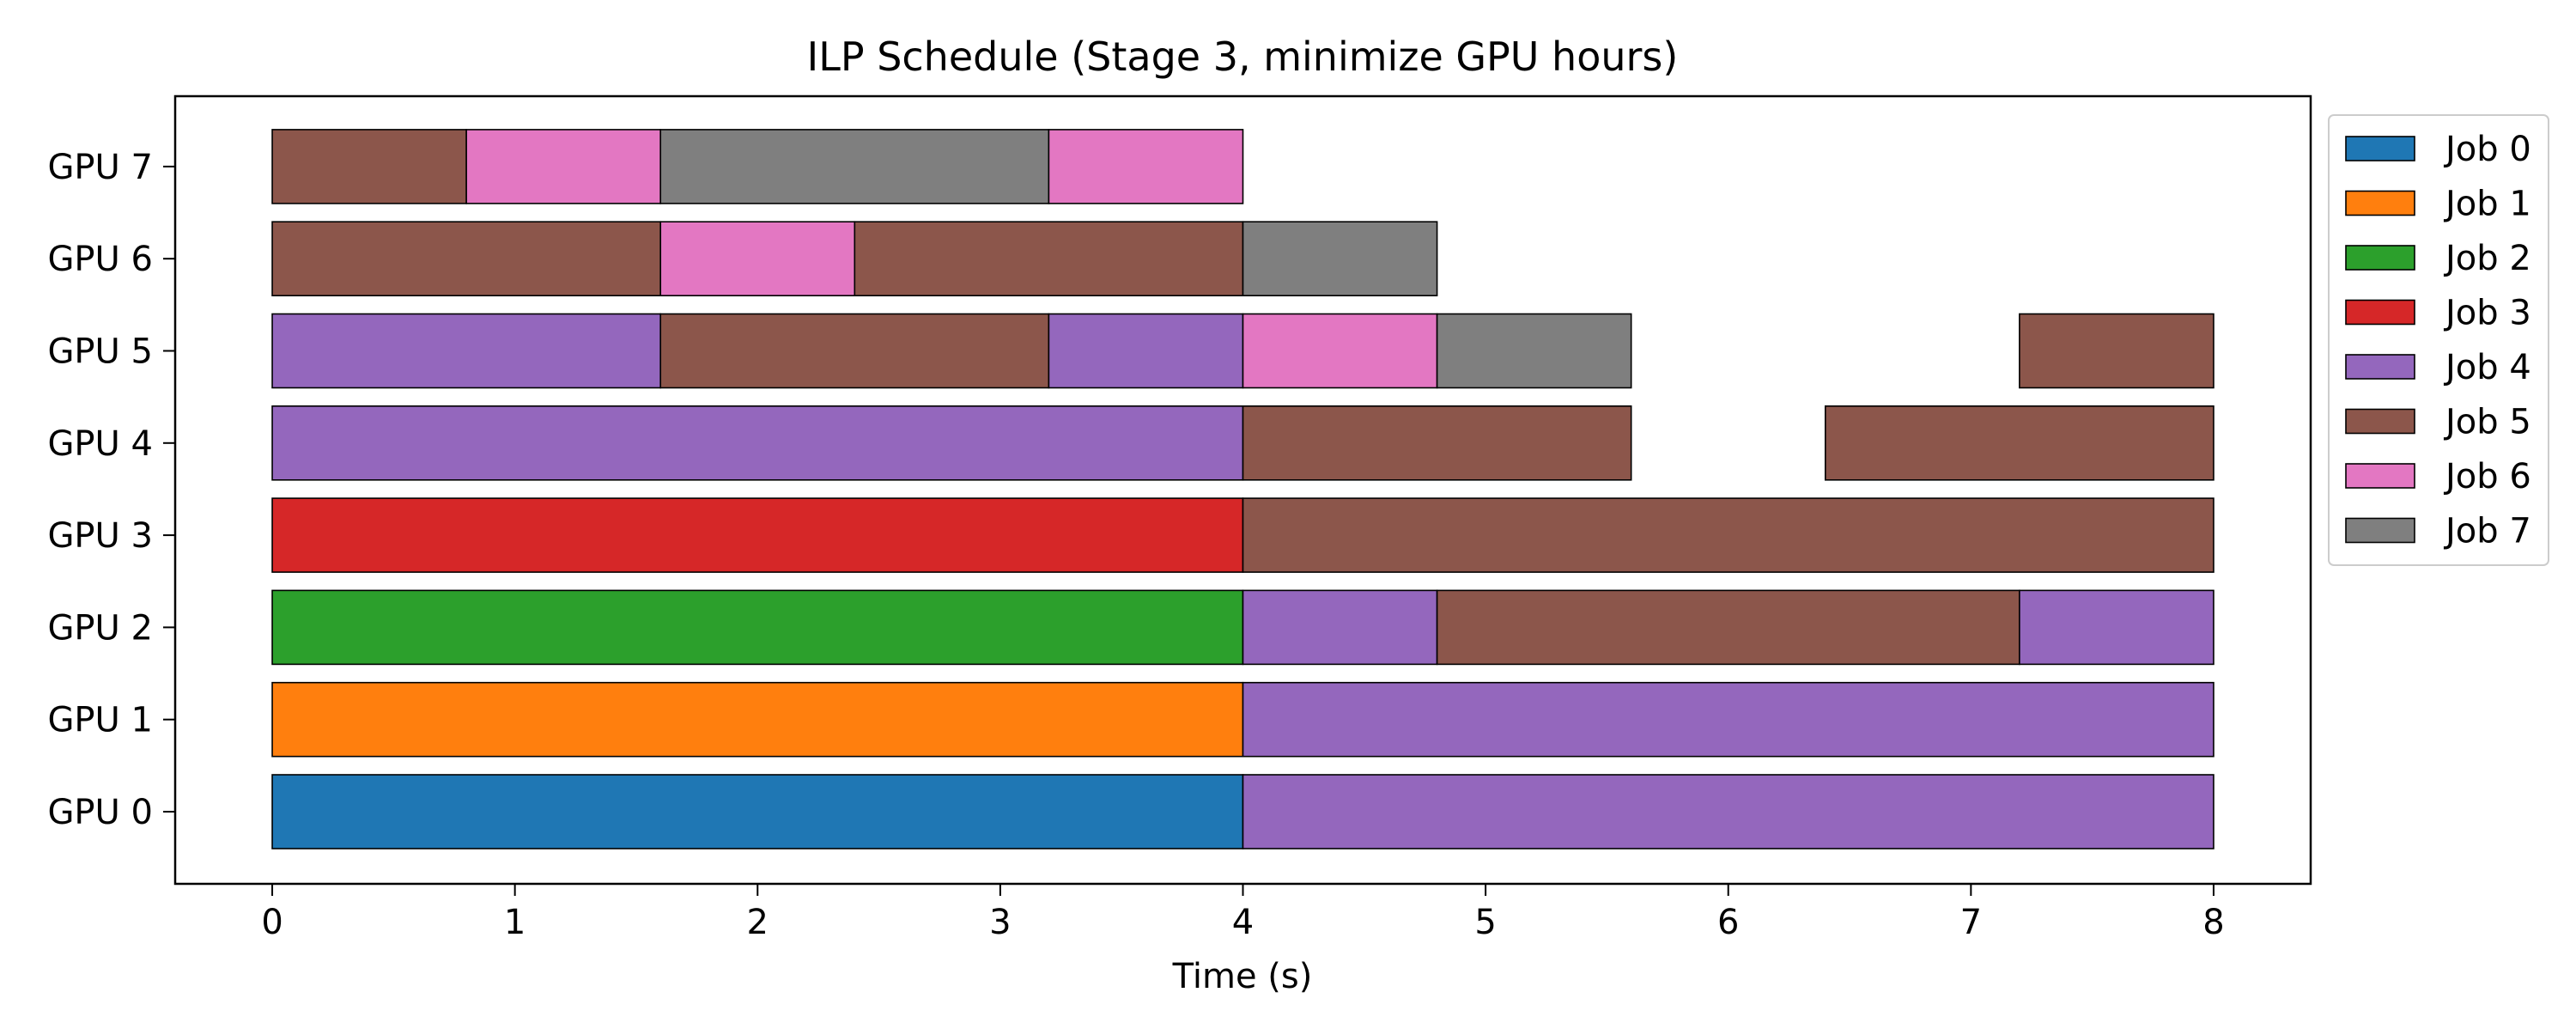 This screenshot has height=1035, width=2576. What do you see at coordinates (2487, 367) in the screenshot?
I see `legend-label-4: Job 4` at bounding box center [2487, 367].